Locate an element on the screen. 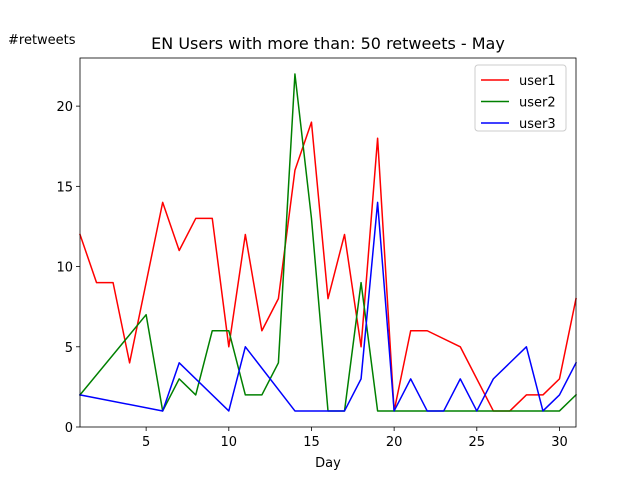 The width and height of the screenshot is (640, 480). legend-box is located at coordinates (520, 98).